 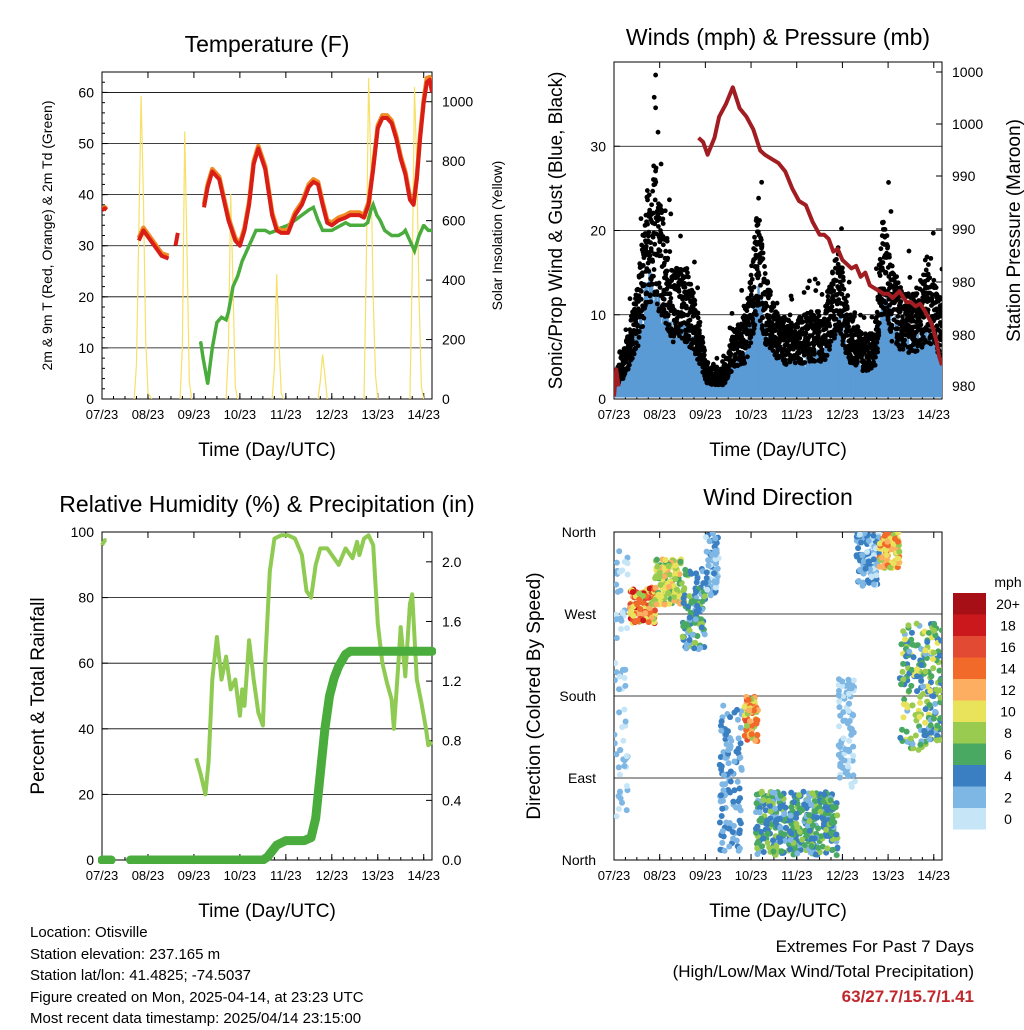 What do you see at coordinates (778, 497) in the screenshot?
I see `chart-title: Wind Direction` at bounding box center [778, 497].